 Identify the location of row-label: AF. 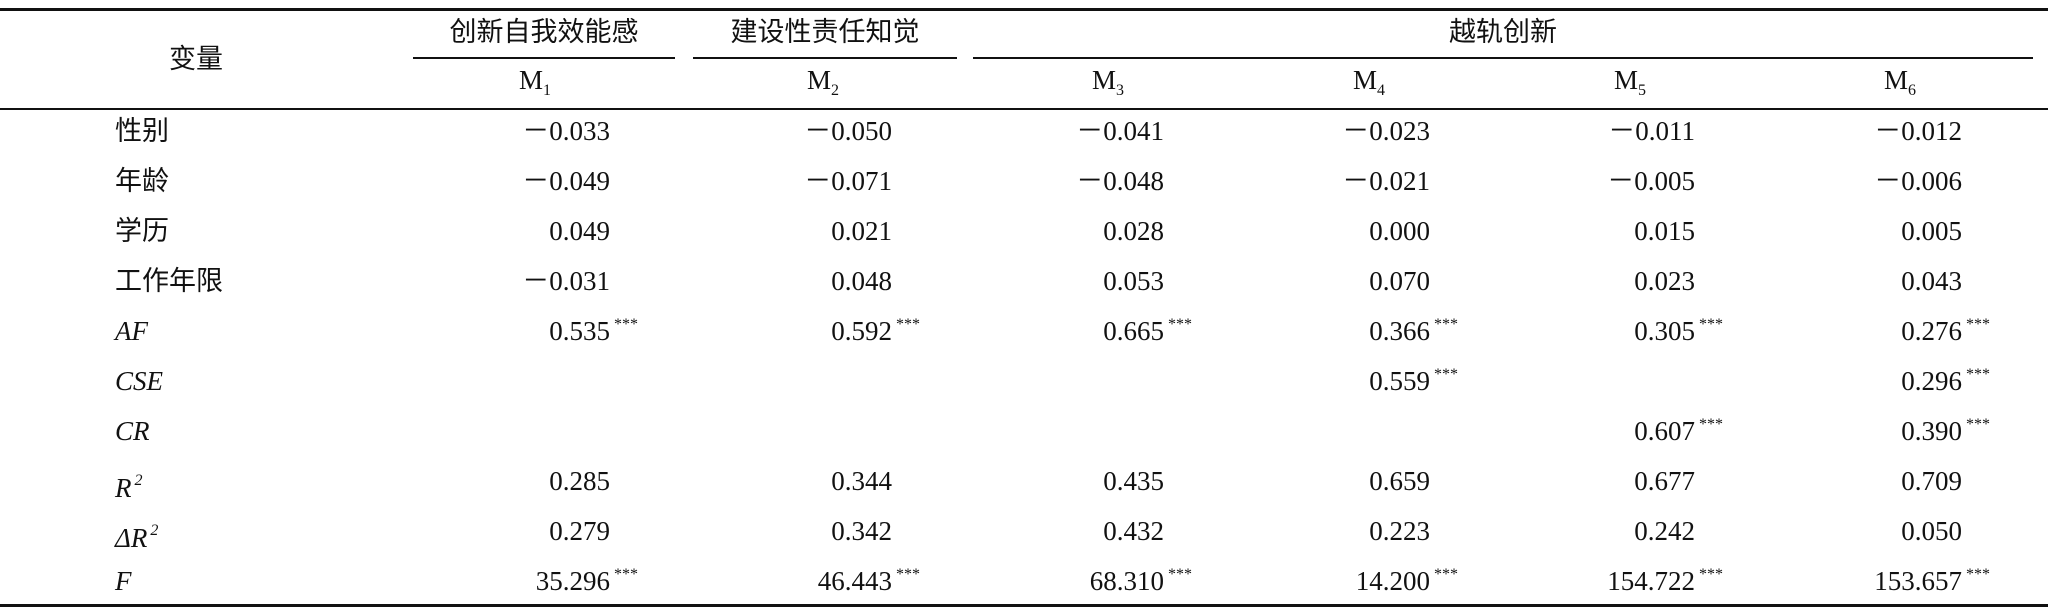
(131, 331).